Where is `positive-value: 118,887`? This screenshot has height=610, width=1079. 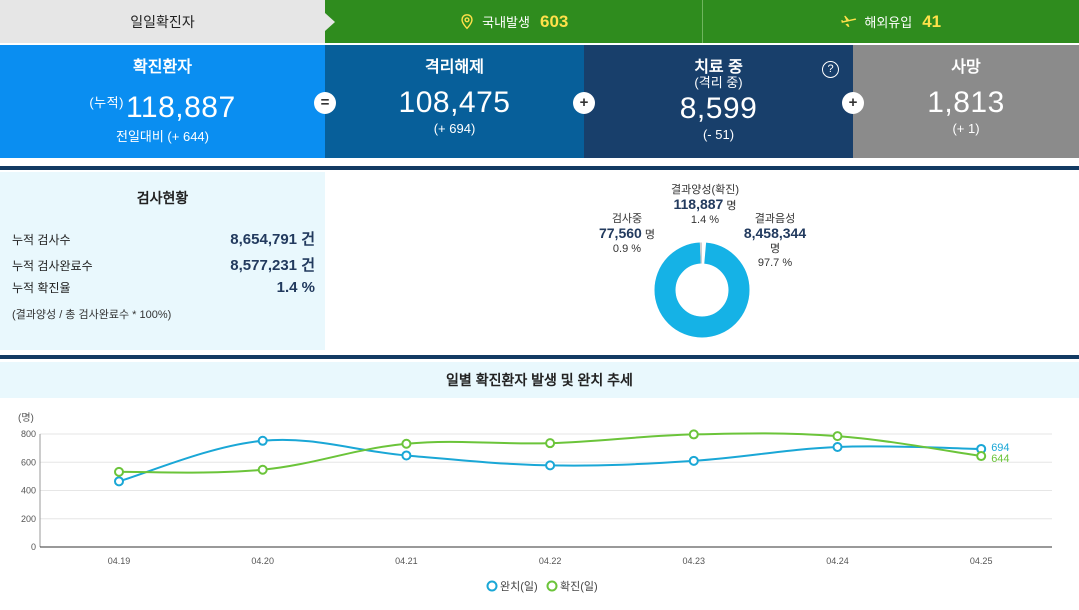 positive-value: 118,887 is located at coordinates (698, 204).